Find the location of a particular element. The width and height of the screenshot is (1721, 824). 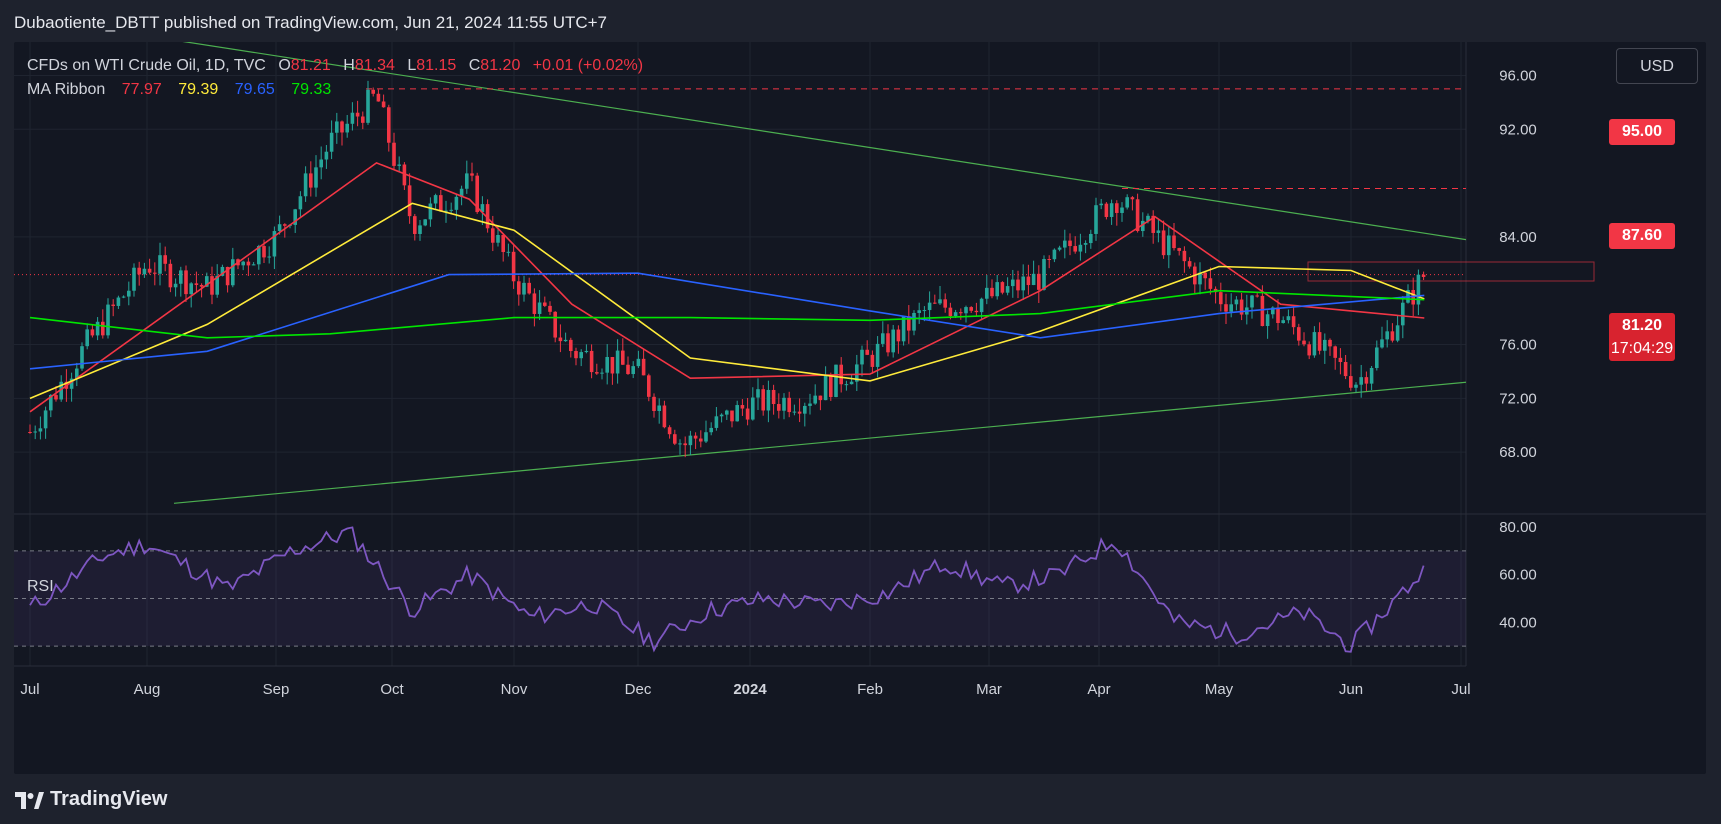

ma-label: MA Ribbon is located at coordinates (66, 89).